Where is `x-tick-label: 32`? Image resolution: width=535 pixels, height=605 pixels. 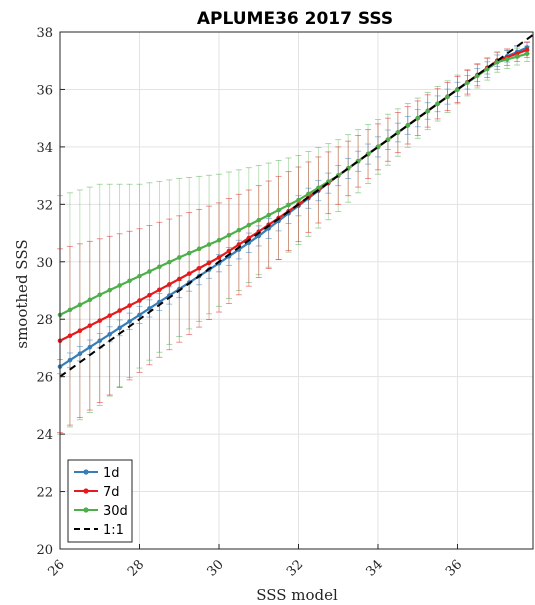
x-tick-label: 32 is located at coordinates (295, 568).